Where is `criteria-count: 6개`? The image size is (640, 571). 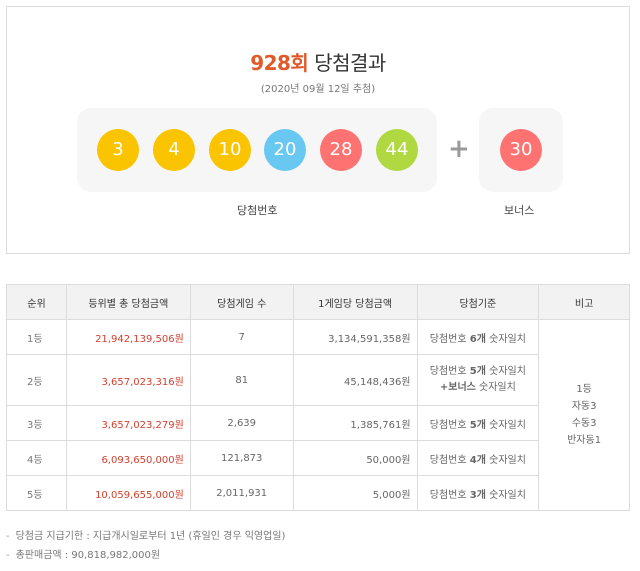 criteria-count: 6개 is located at coordinates (477, 339).